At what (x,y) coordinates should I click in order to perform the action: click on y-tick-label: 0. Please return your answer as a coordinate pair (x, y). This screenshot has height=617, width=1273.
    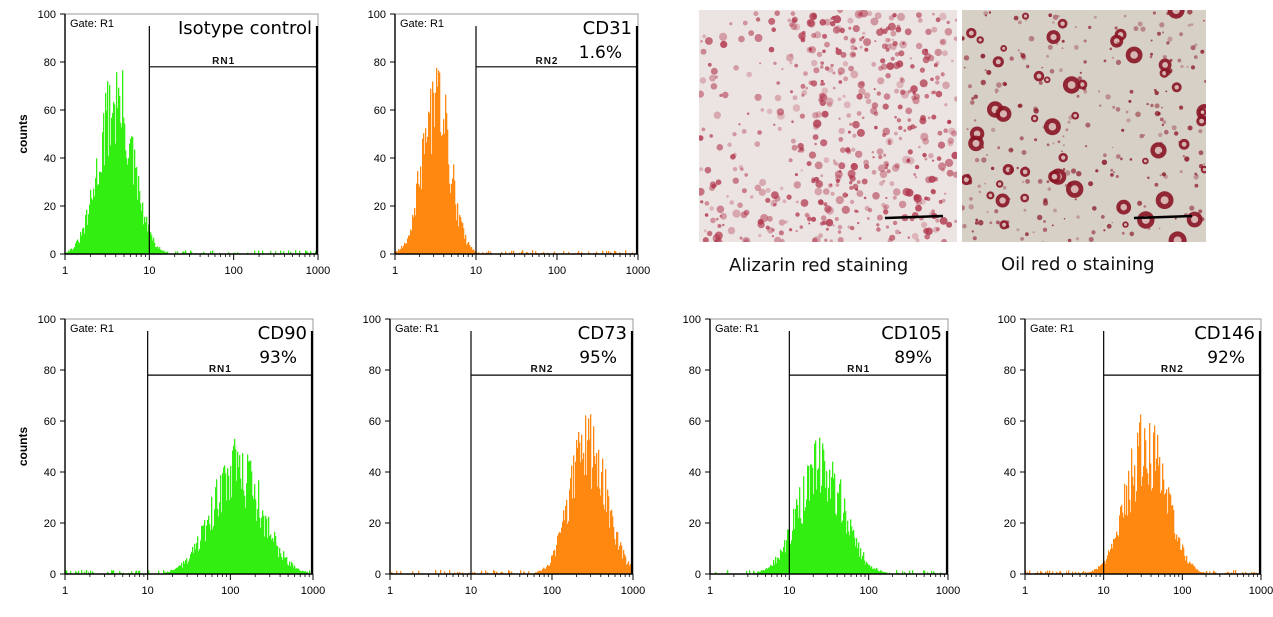
    Looking at the image, I should click on (383, 255).